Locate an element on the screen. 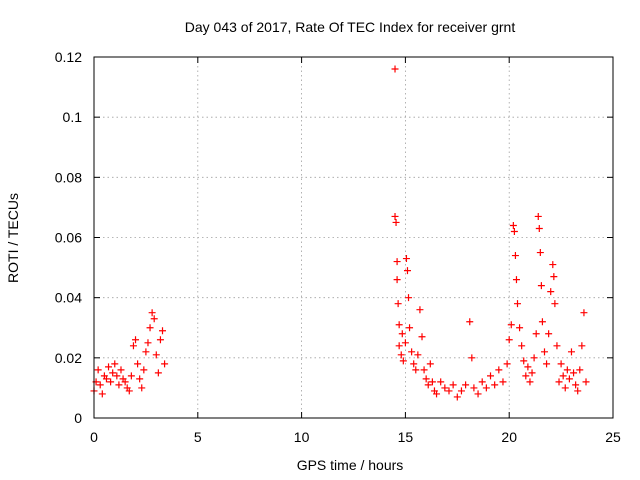 This screenshot has width=640, height=480. x-tick-label: 10 is located at coordinates (302, 437).